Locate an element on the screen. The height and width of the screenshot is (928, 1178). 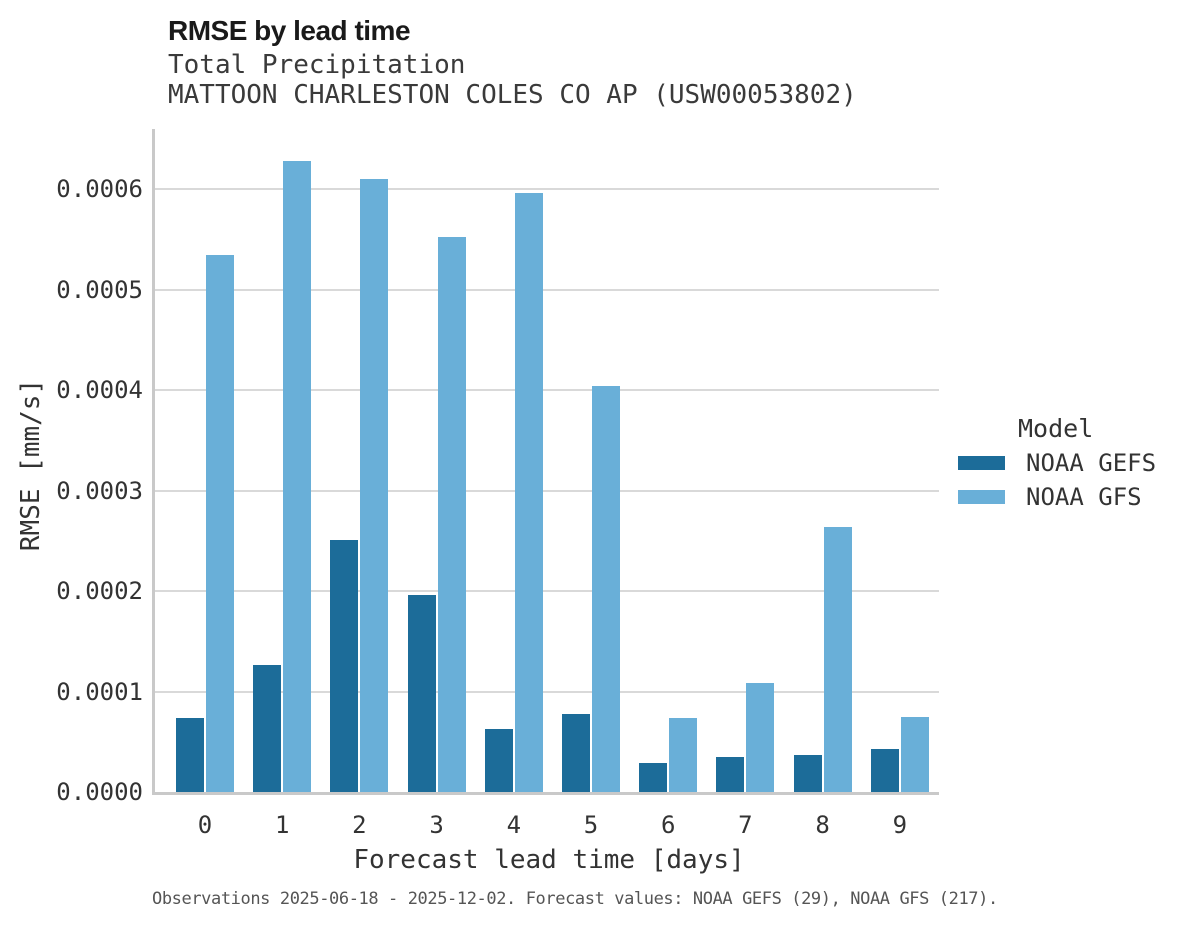
x-tick-label: 7 is located at coordinates (745, 825).